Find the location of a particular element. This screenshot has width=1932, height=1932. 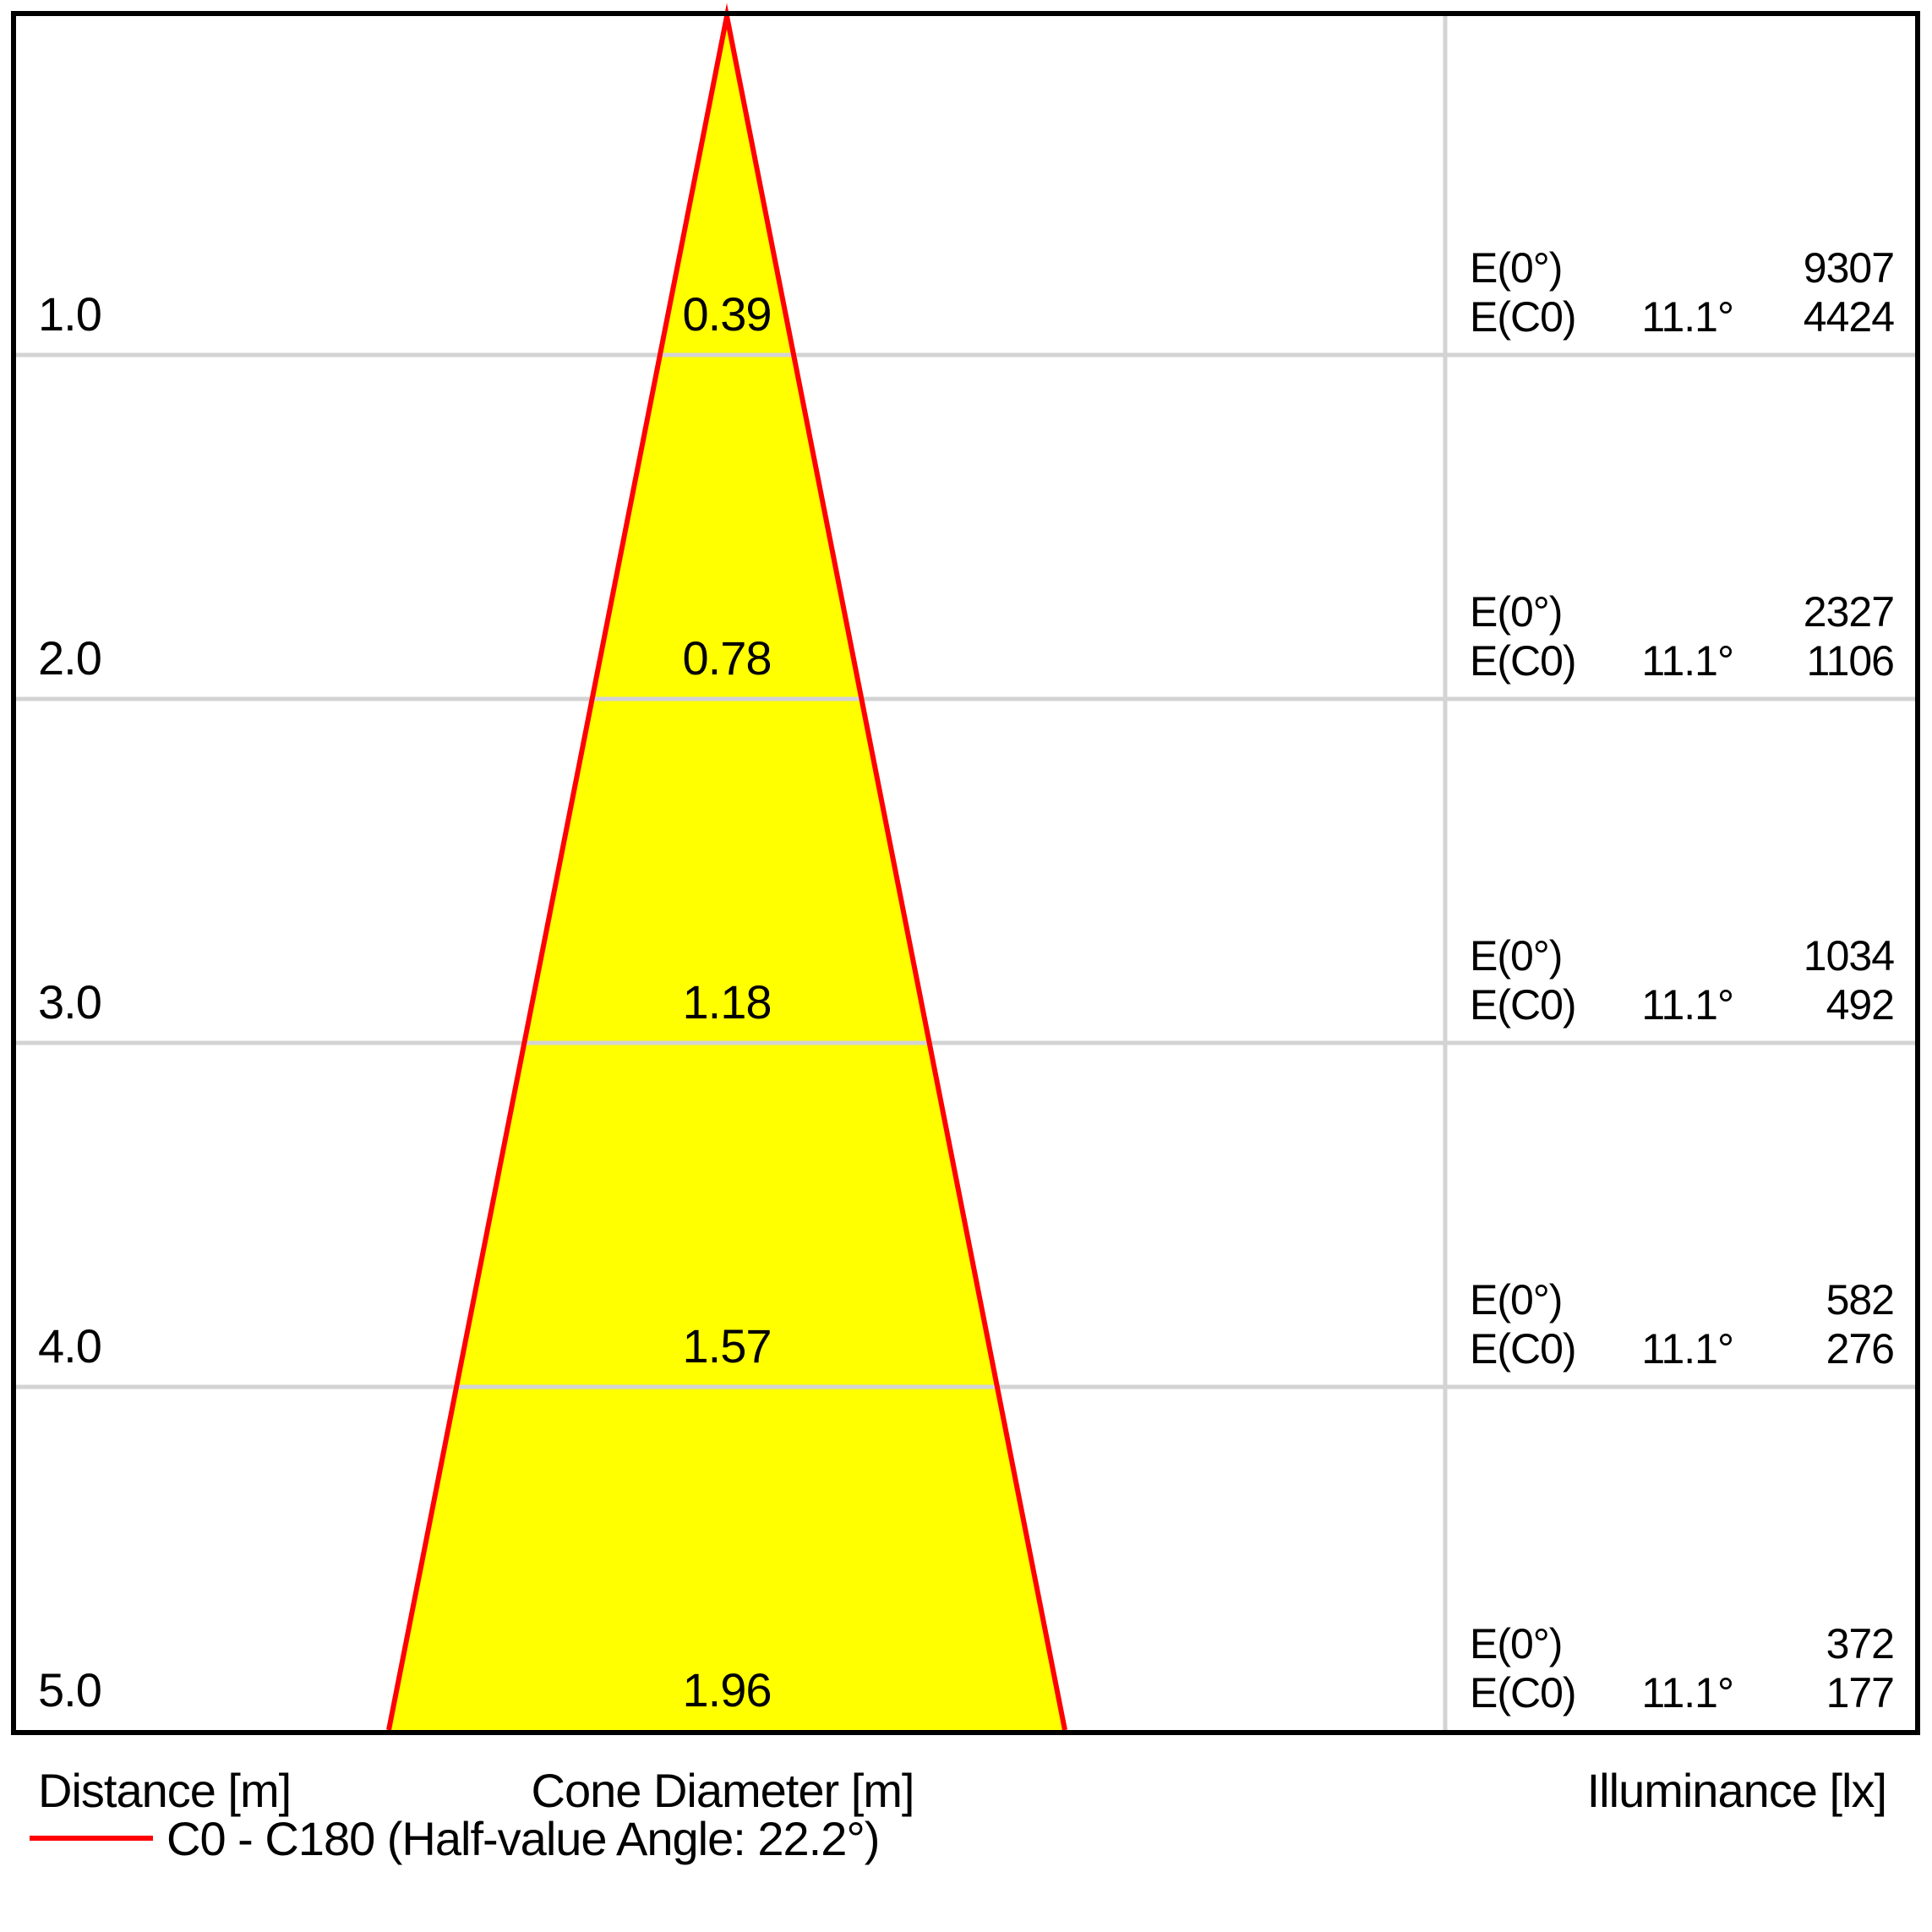

distance-axis-label: Distance [m] is located at coordinates (165, 1791).